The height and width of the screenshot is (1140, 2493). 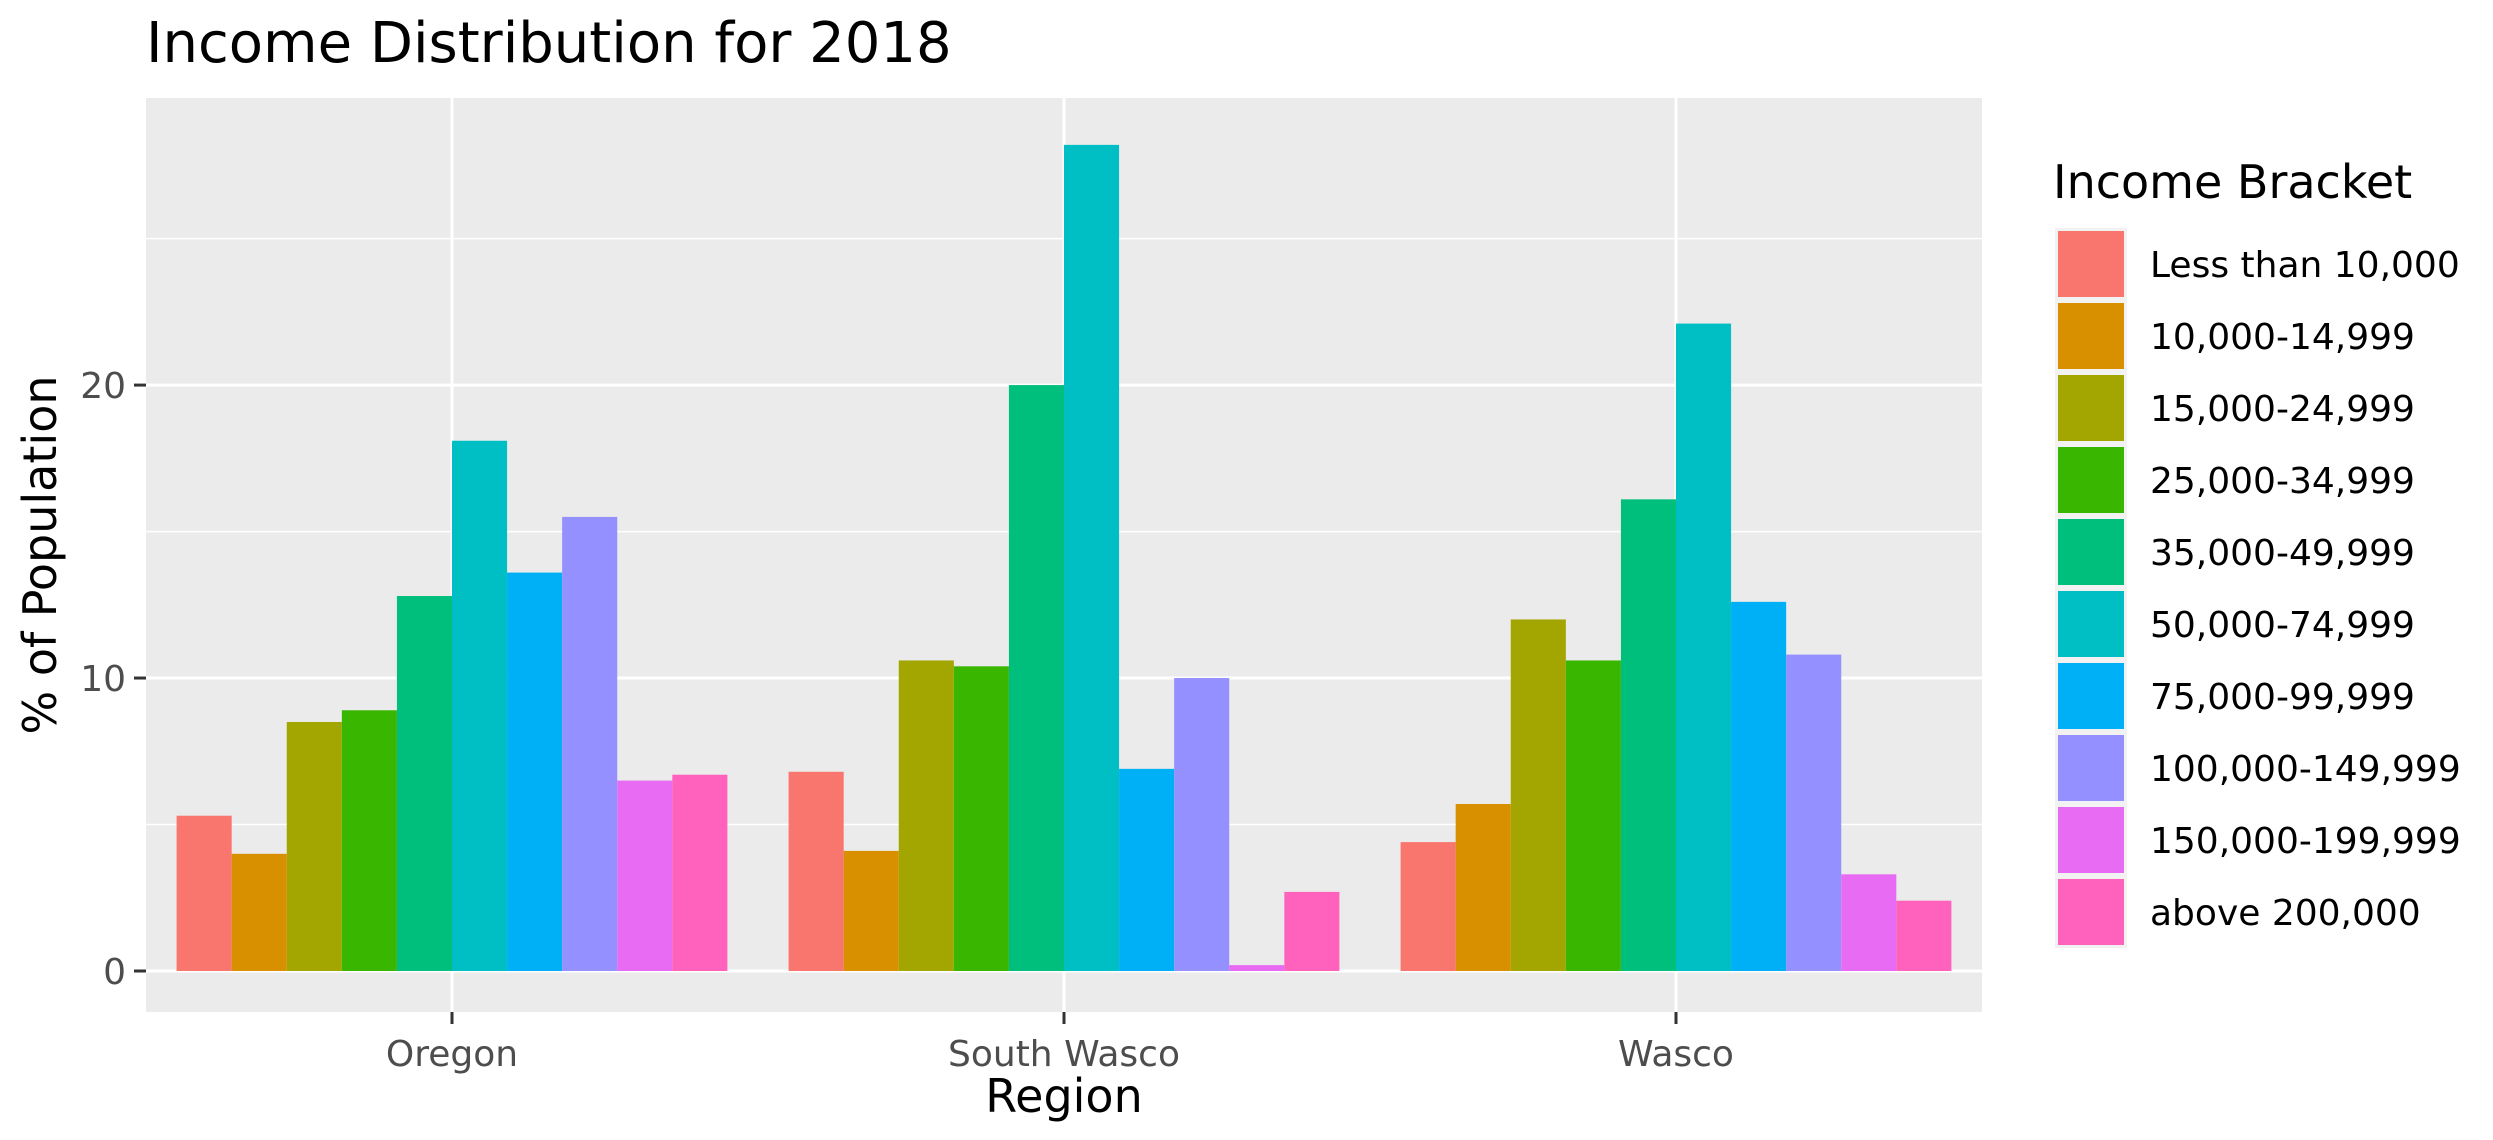 I want to click on x-tick-label: South Wasco, so click(x=1064, y=1054).